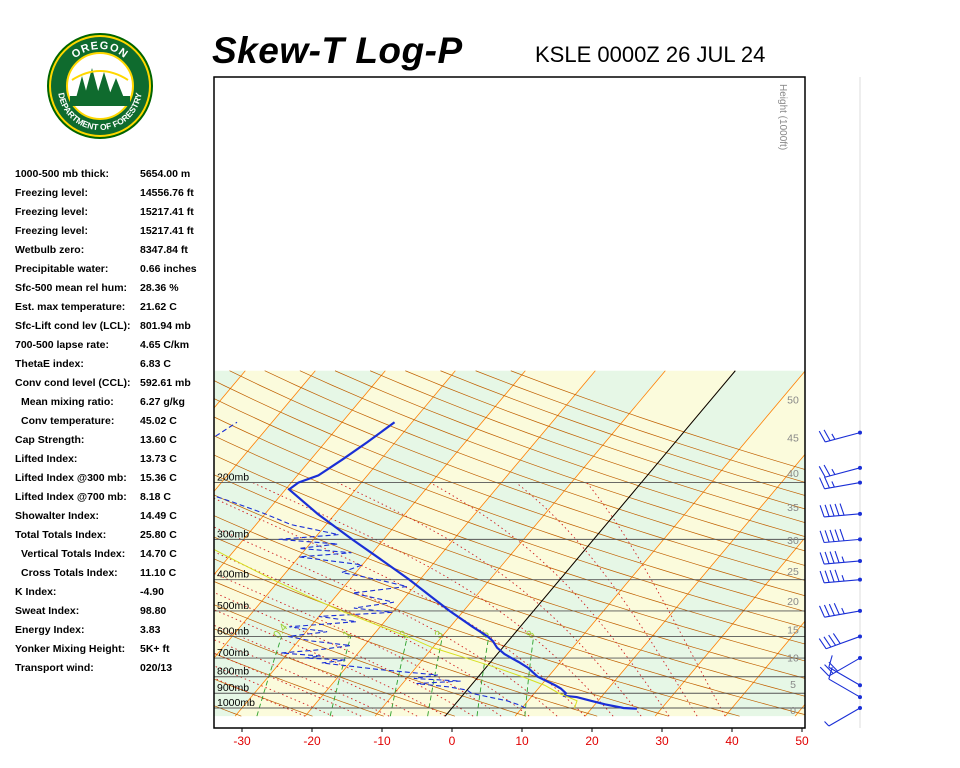  Describe the element at coordinates (159, 288) in the screenshot. I see `stat-value: 28.36 %` at that location.